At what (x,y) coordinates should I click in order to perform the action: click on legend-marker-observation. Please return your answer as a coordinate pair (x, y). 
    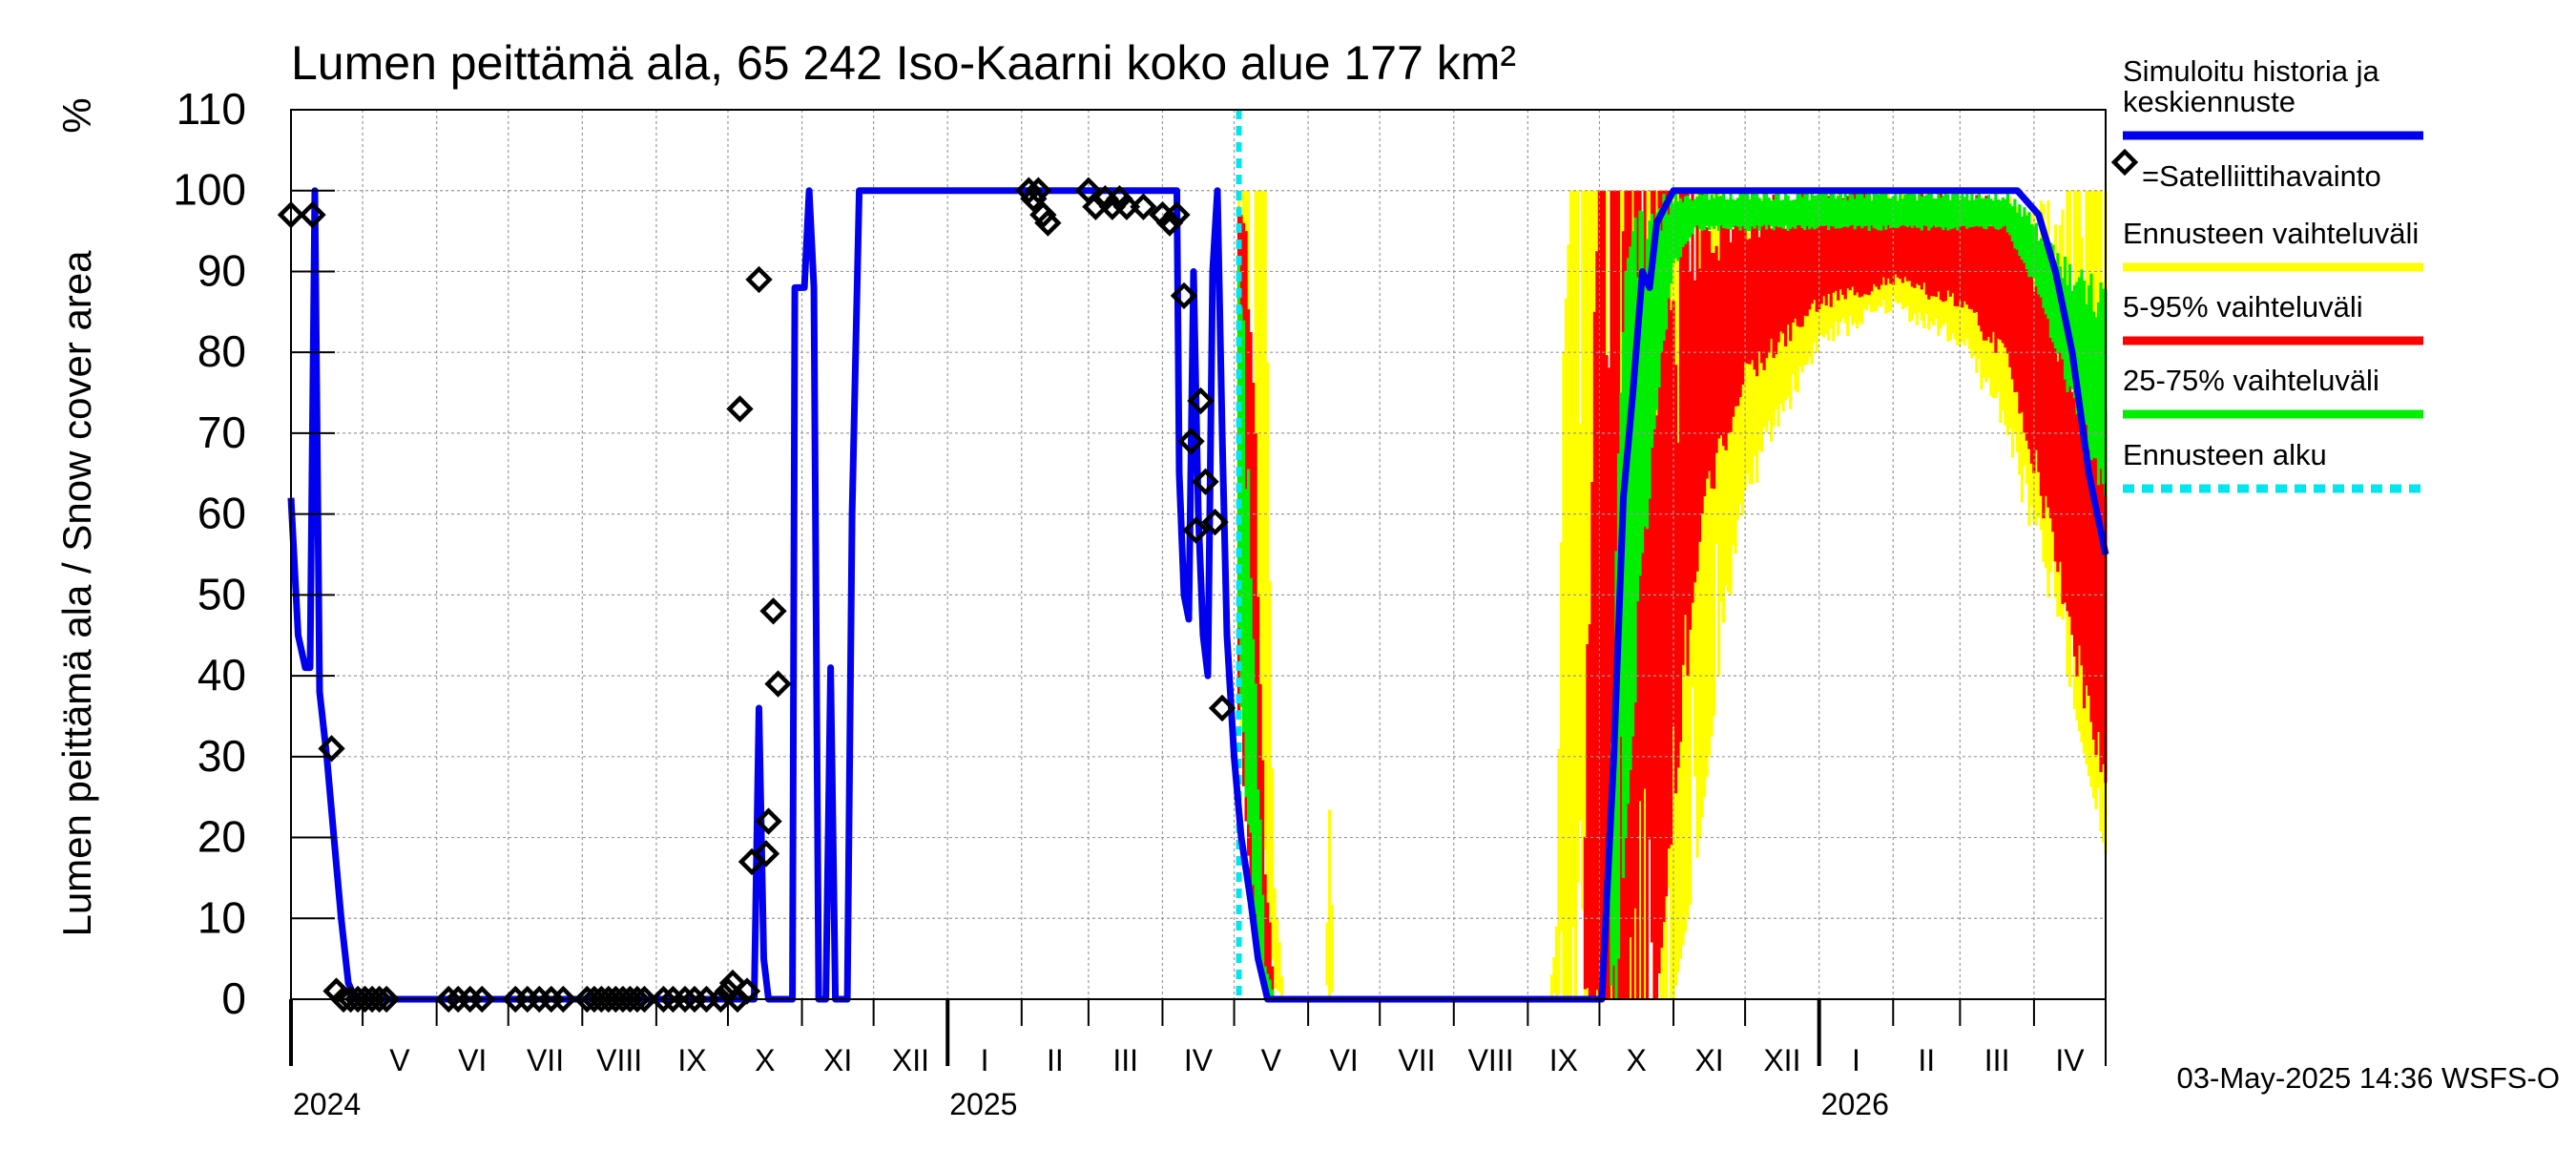
    Looking at the image, I should click on (2124, 162).